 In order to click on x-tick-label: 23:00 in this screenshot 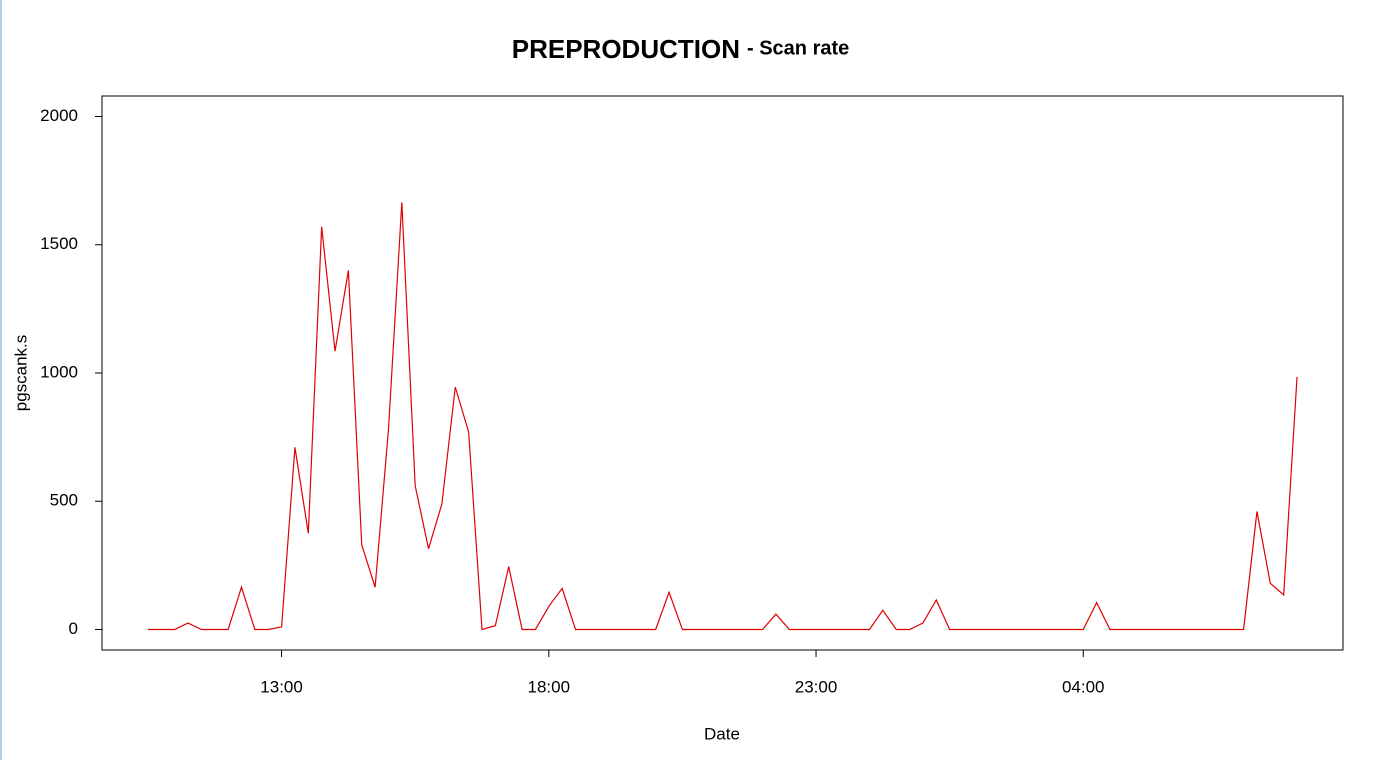, I will do `click(816, 686)`.